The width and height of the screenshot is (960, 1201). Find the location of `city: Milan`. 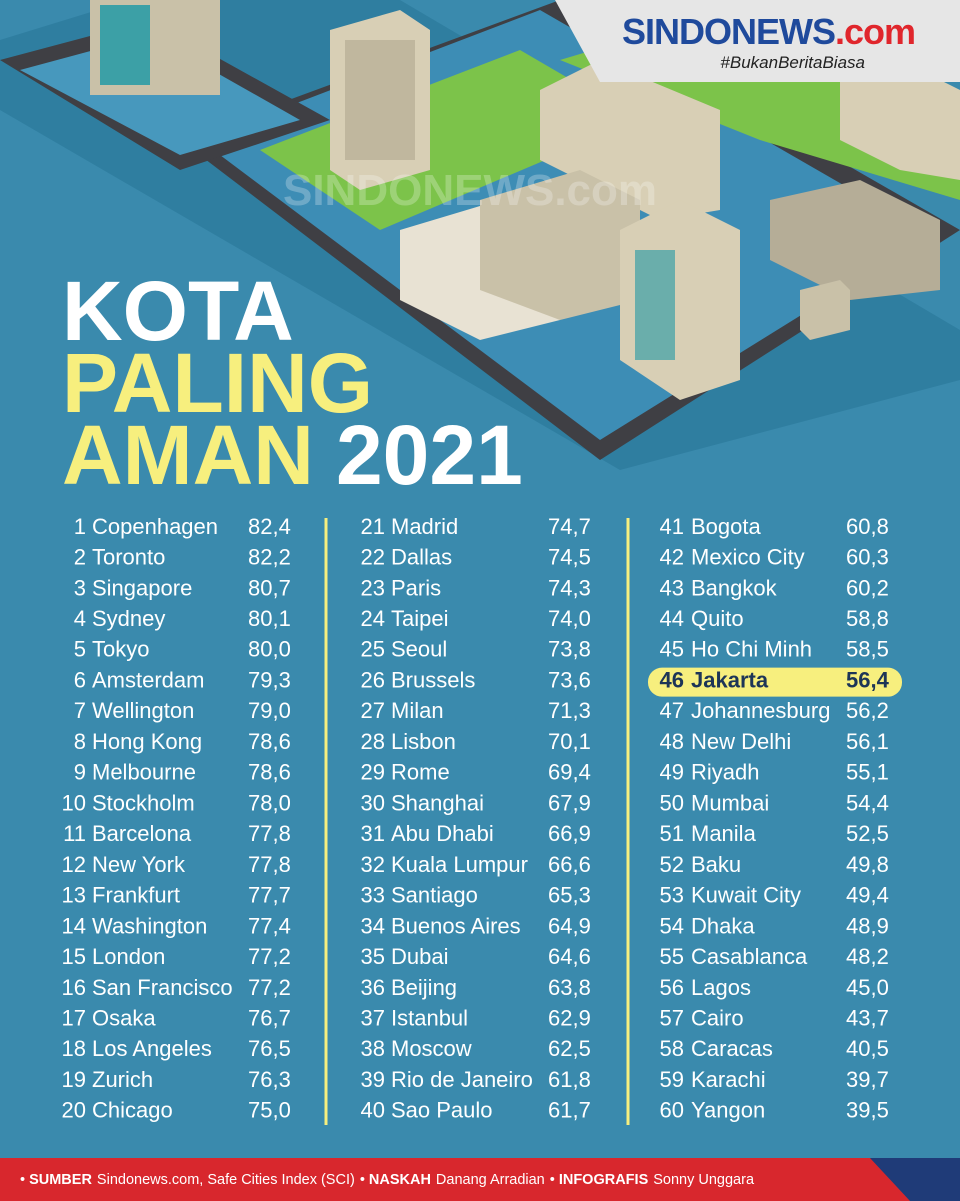

city: Milan is located at coordinates (417, 710).